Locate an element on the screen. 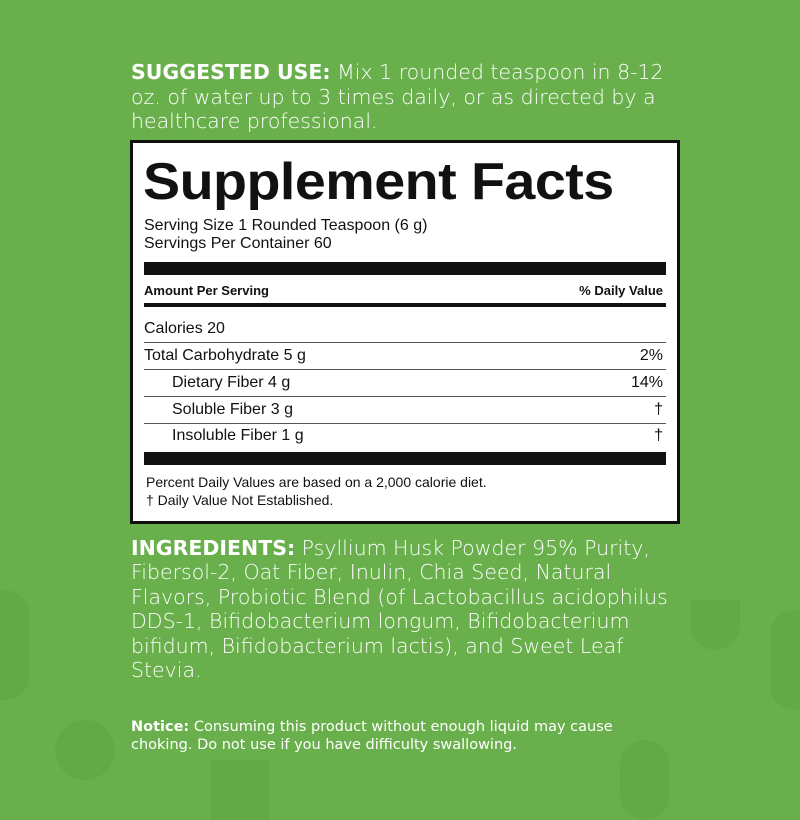 The image size is (800, 820). suggested-use-label: SUGGESTED USE: is located at coordinates (231, 72).